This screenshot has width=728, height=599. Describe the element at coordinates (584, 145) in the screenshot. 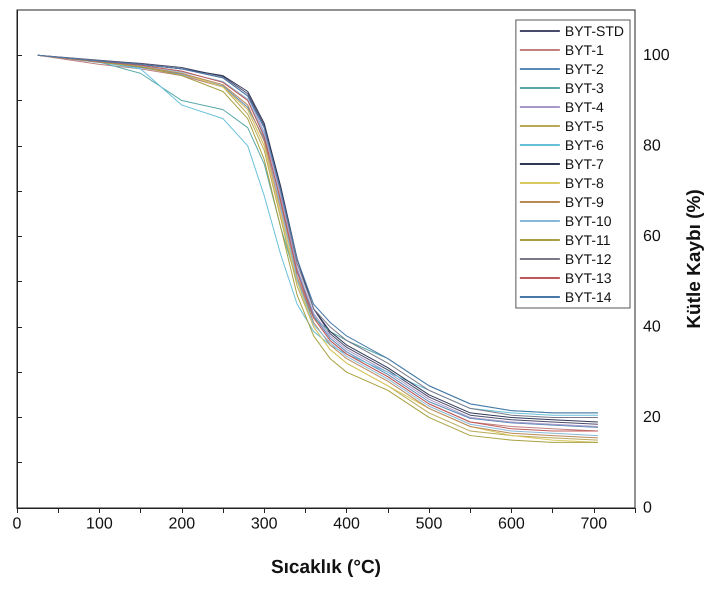

I see `legend-label: BYT-6` at that location.